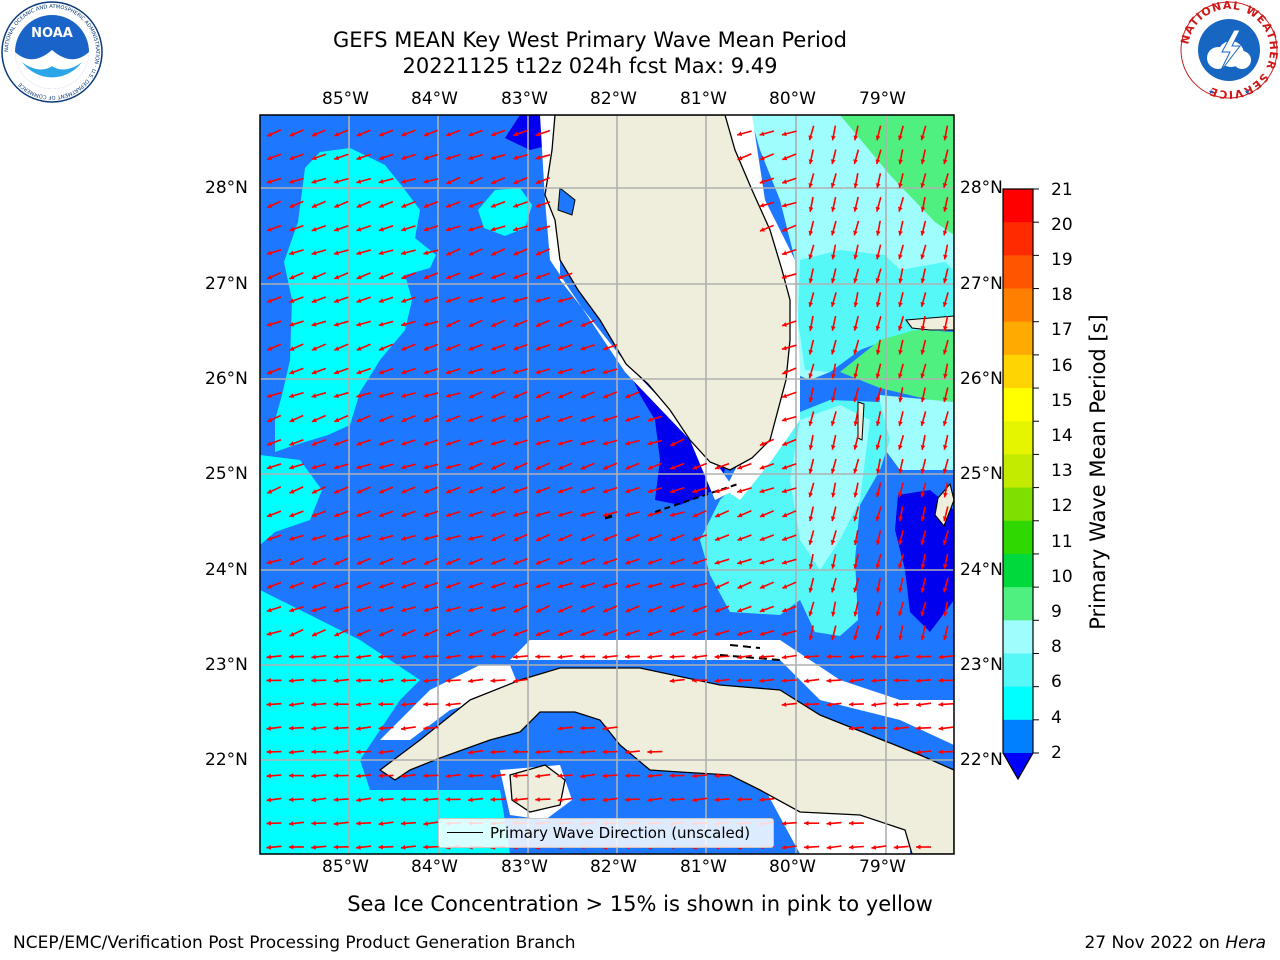  Describe the element at coordinates (1020, 484) in the screenshot. I see `colorbar` at that location.